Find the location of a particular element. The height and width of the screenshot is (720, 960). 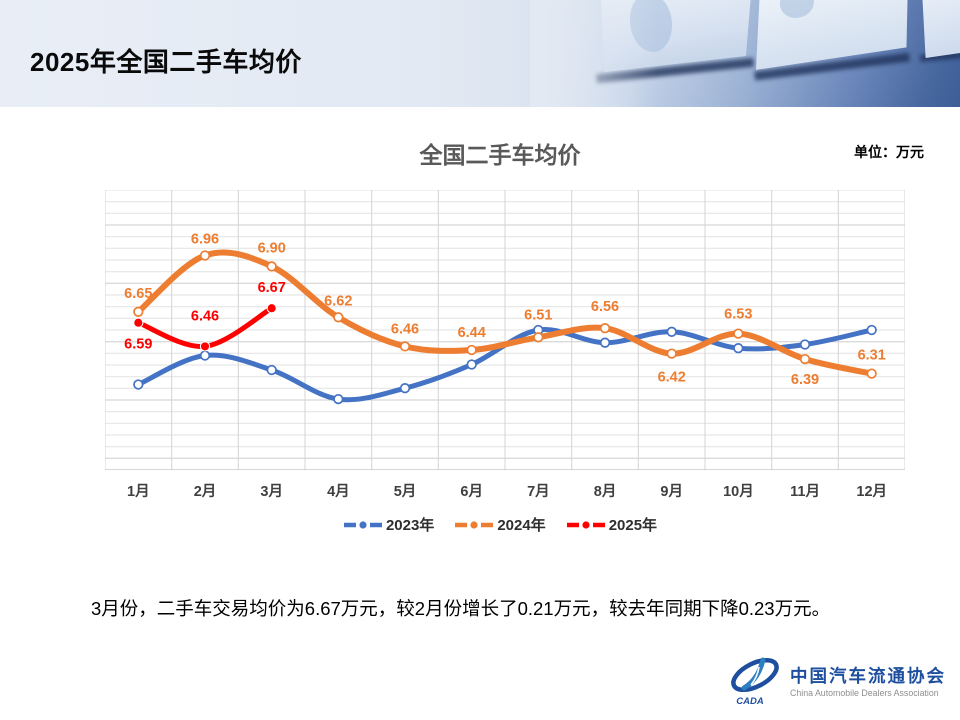

legend-item-2025年: 2025年 is located at coordinates (611, 524).